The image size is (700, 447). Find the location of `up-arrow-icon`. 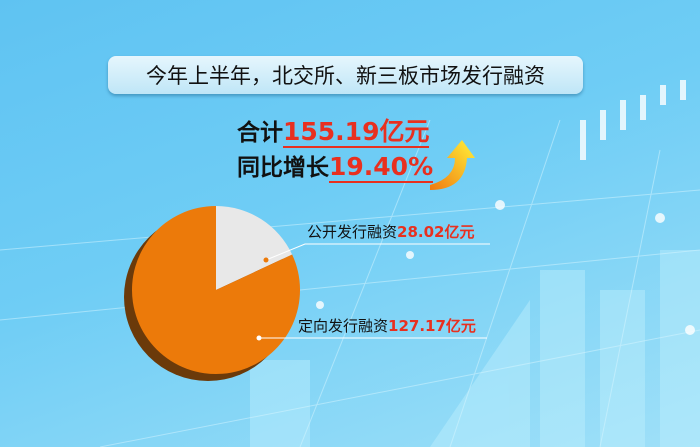

up-arrow-icon is located at coordinates (452, 165).